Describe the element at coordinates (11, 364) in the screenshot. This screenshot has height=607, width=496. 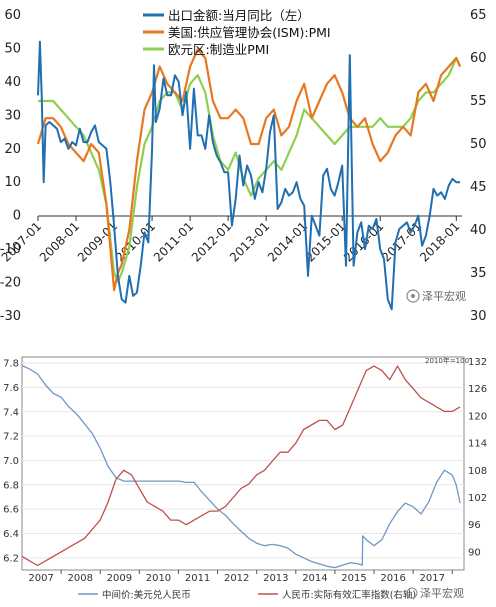
I see `bottom-left-tick-label: 7.8` at that location.